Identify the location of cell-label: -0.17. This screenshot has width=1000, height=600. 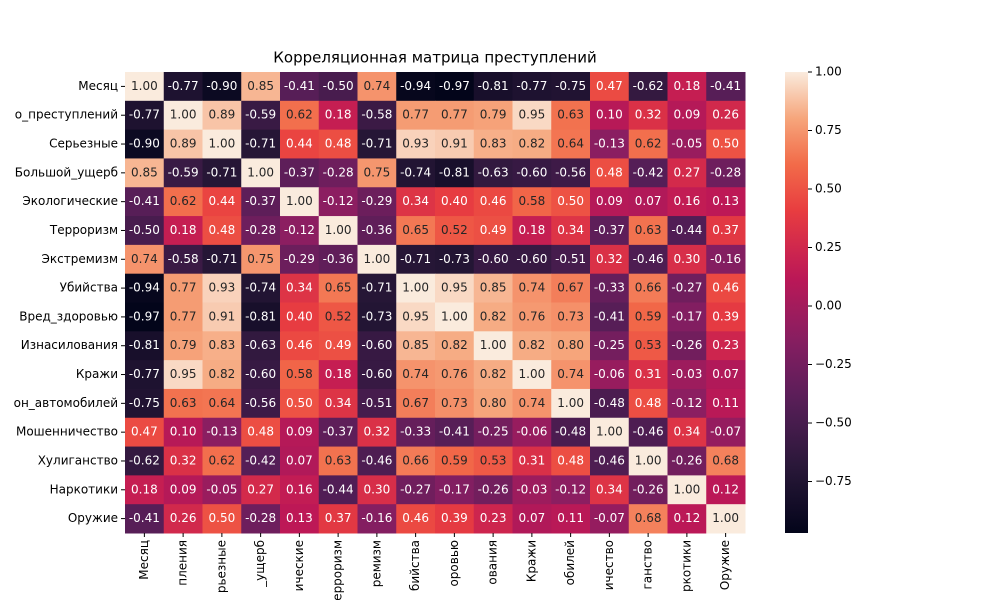
(686, 316).